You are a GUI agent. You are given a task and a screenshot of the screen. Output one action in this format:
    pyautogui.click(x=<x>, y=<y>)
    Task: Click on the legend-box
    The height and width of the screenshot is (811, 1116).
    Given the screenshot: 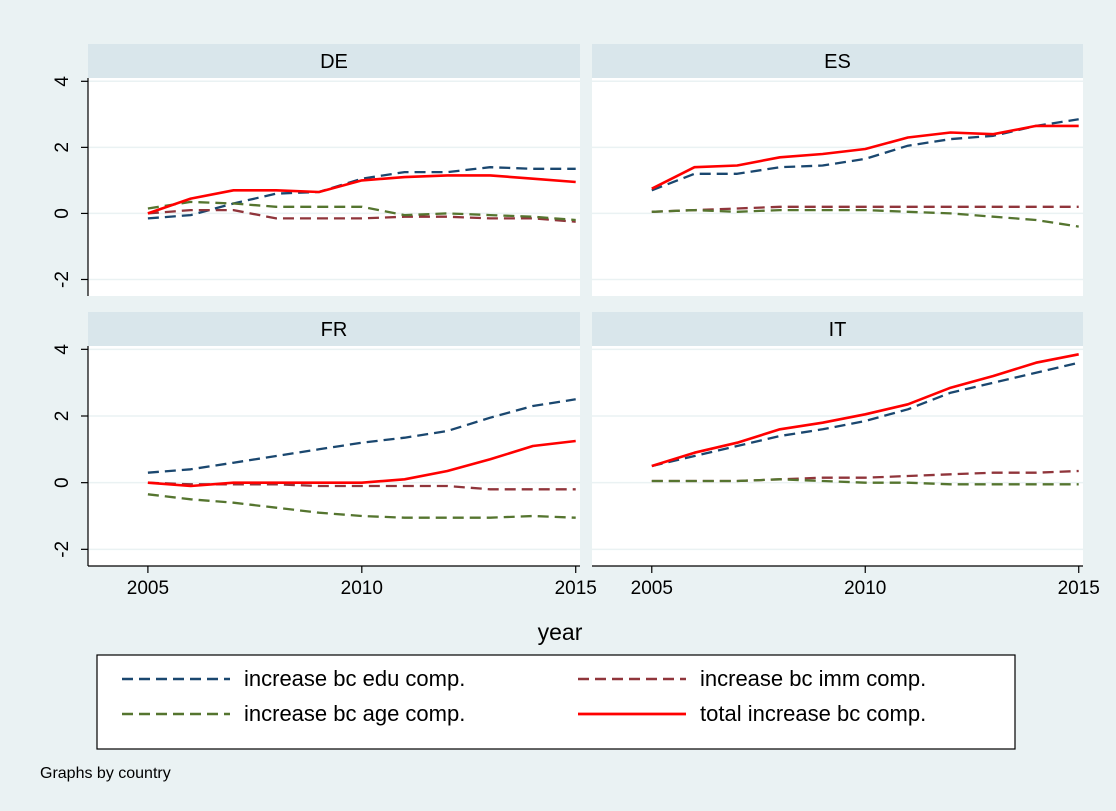 What is the action you would take?
    pyautogui.click(x=556, y=702)
    